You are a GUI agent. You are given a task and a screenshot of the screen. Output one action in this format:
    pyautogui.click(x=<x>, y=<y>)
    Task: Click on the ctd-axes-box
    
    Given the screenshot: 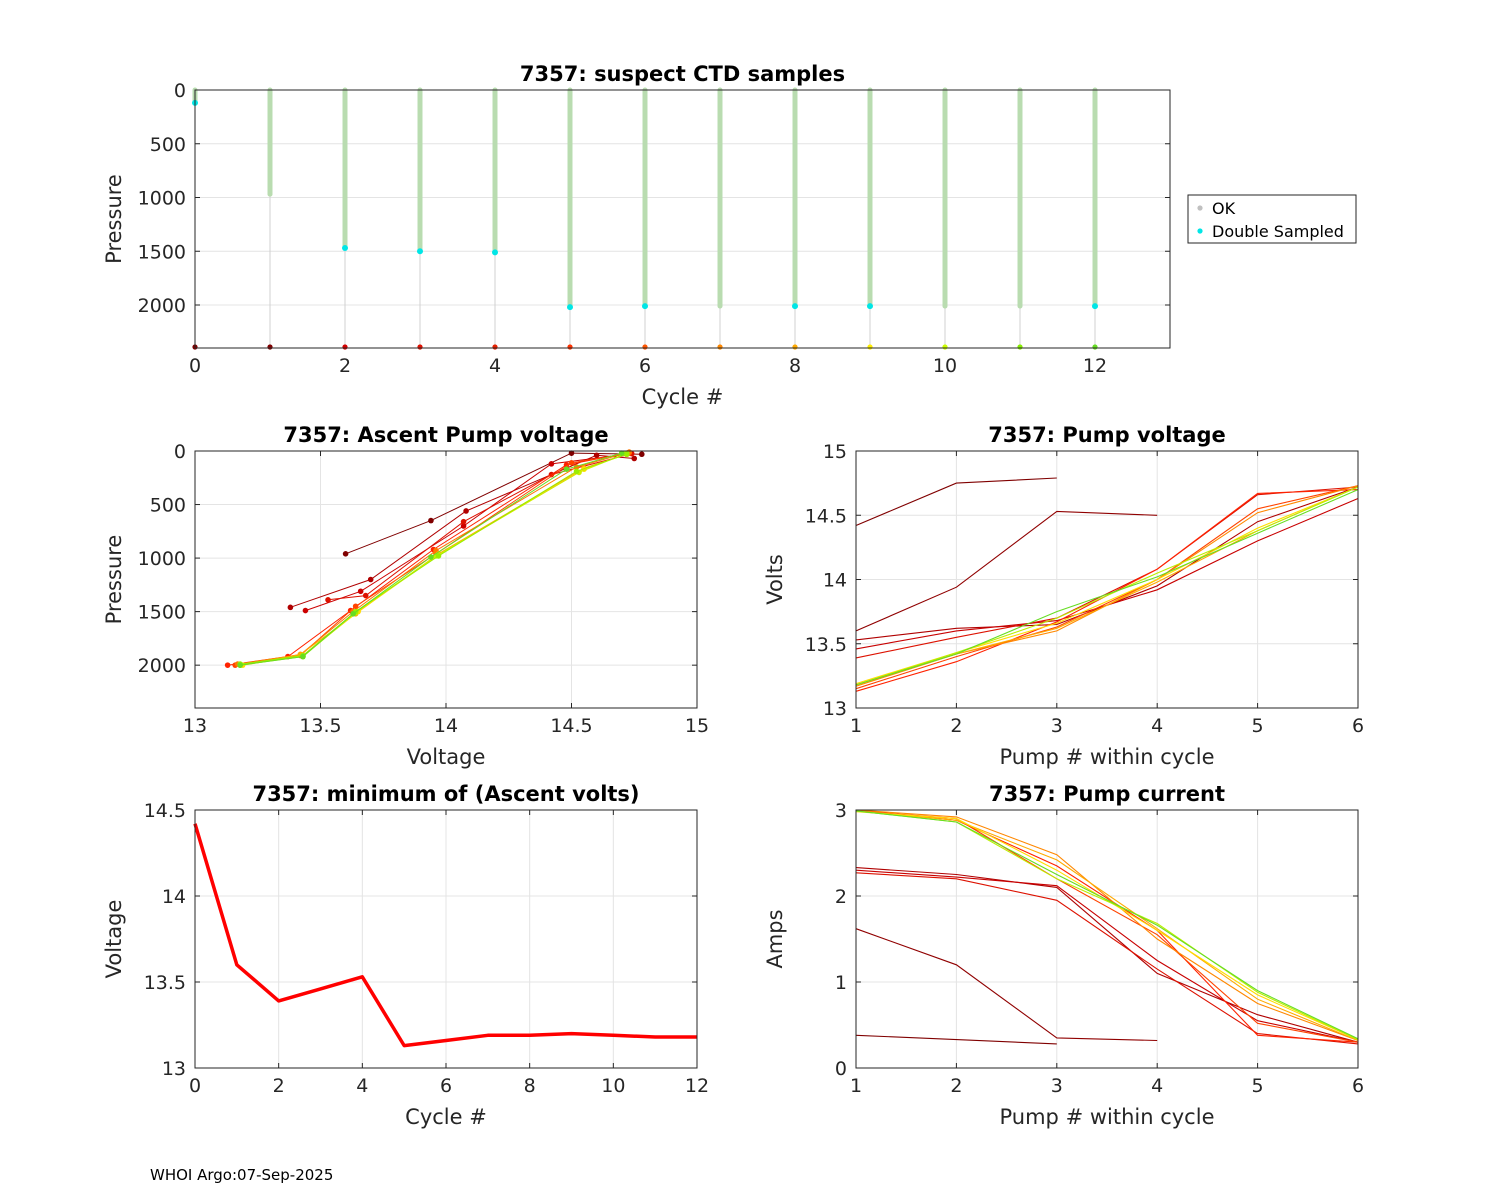 What is the action you would take?
    pyautogui.click(x=682, y=219)
    